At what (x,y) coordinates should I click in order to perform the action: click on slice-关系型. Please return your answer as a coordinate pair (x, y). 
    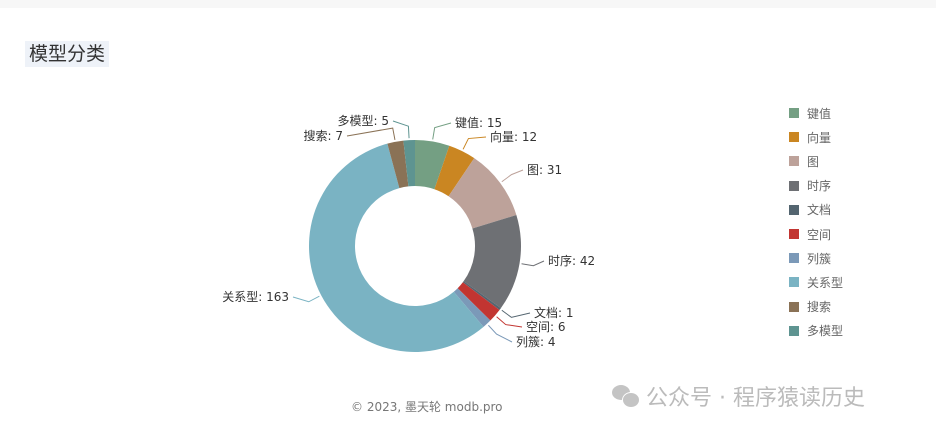
    Looking at the image, I should click on (396, 248).